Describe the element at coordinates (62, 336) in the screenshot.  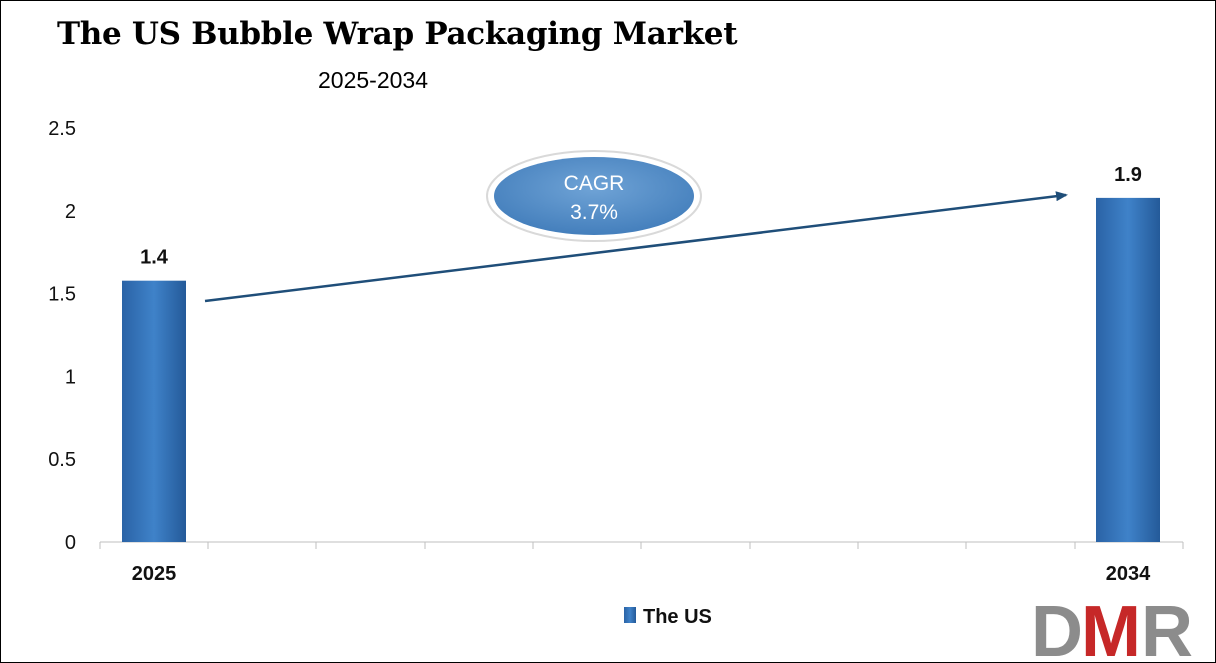
I see `y-axis: 0 0.5 1 1.5 2 2.5` at that location.